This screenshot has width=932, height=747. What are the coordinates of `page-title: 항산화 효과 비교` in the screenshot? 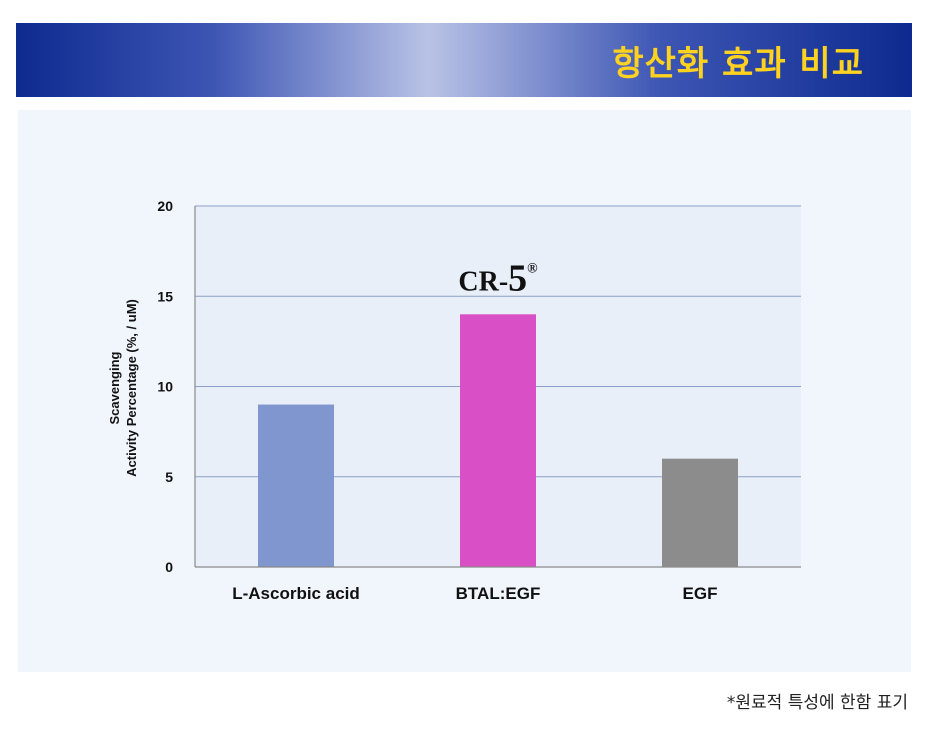 It's located at (738, 64).